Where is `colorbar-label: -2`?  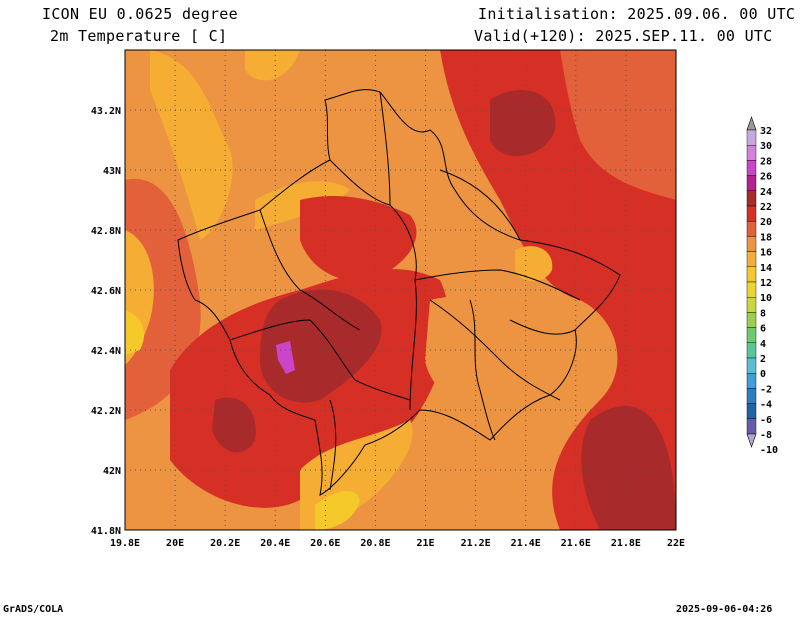
colorbar-label: -2 is located at coordinates (766, 389).